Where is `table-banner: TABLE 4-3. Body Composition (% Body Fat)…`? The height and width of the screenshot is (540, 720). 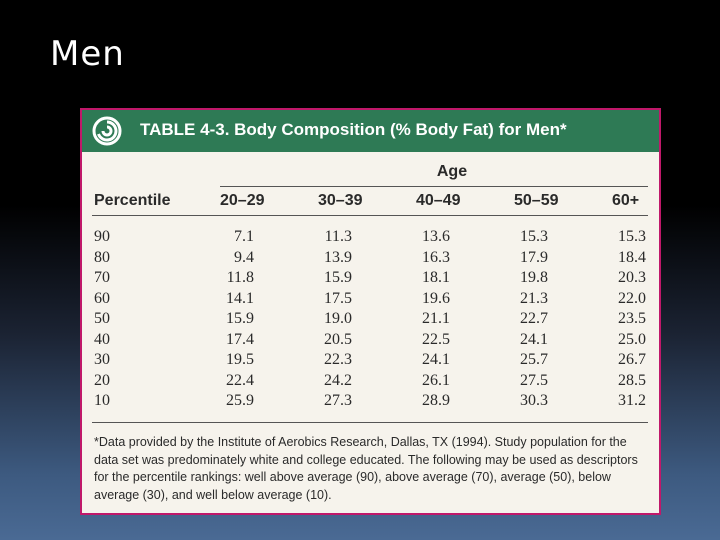
table-banner: TABLE 4-3. Body Composition (% Body Fat)… is located at coordinates (370, 131).